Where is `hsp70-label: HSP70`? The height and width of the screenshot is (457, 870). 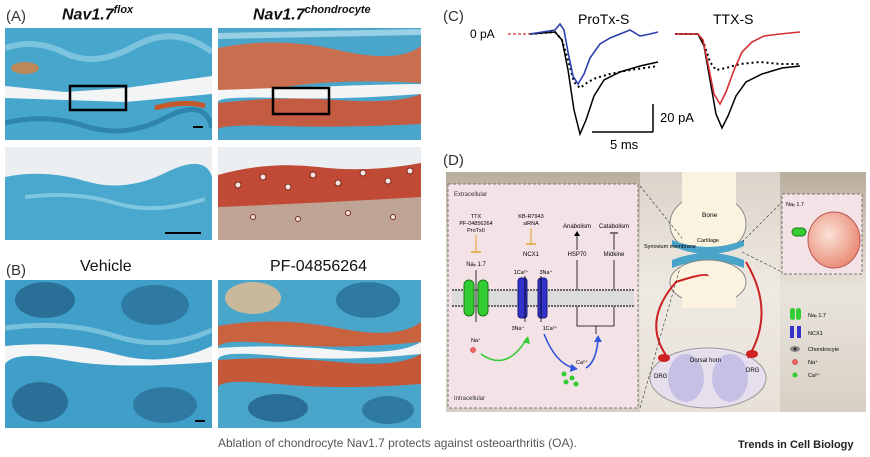
hsp70-label: HSP70 is located at coordinates (577, 255).